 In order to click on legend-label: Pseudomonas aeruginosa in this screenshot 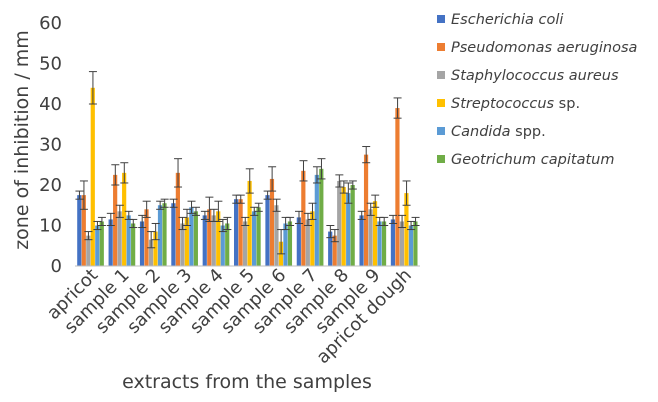, I will do `click(544, 48)`.